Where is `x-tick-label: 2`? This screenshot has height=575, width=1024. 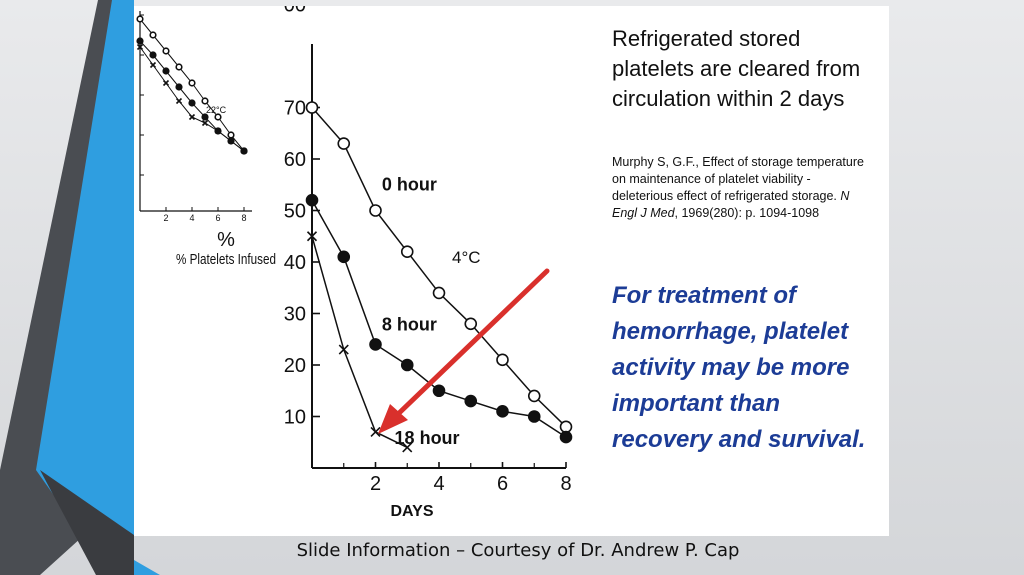
x-tick-label: 2 is located at coordinates (375, 484).